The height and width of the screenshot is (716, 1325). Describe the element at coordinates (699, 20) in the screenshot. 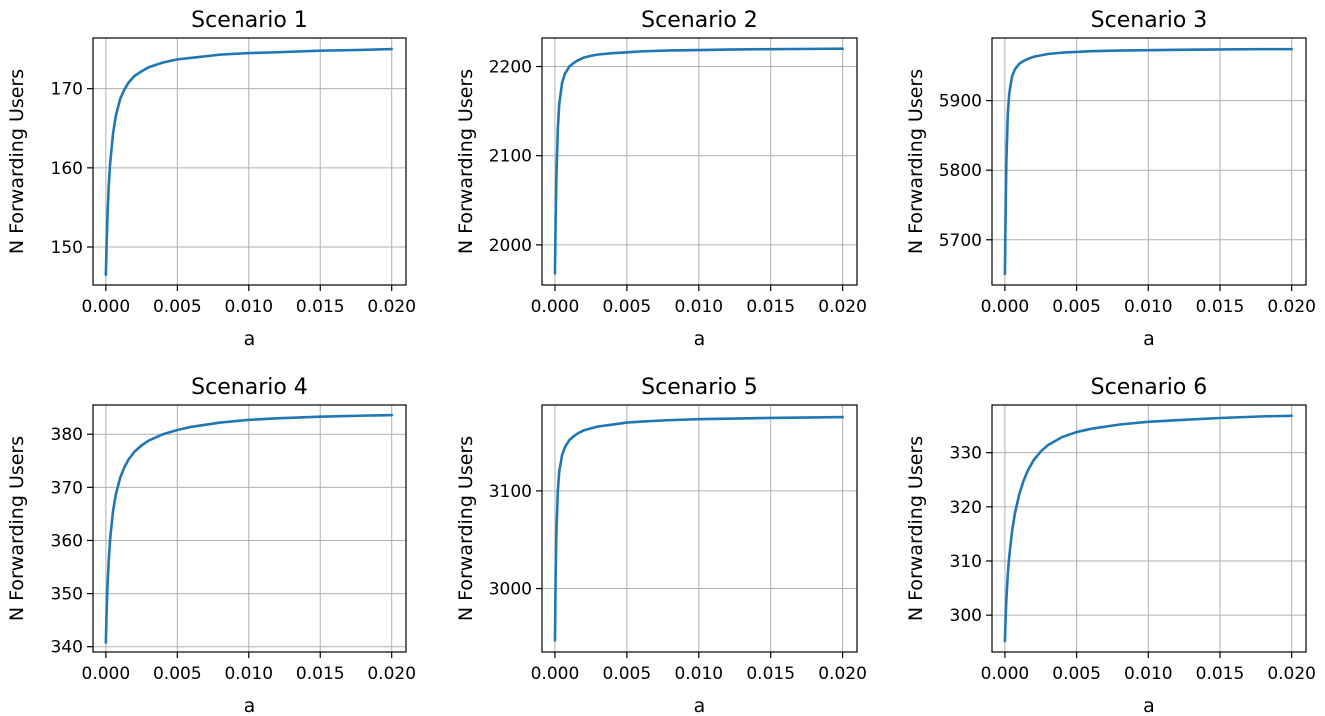

I see `chart-title: Scenario 2` at that location.